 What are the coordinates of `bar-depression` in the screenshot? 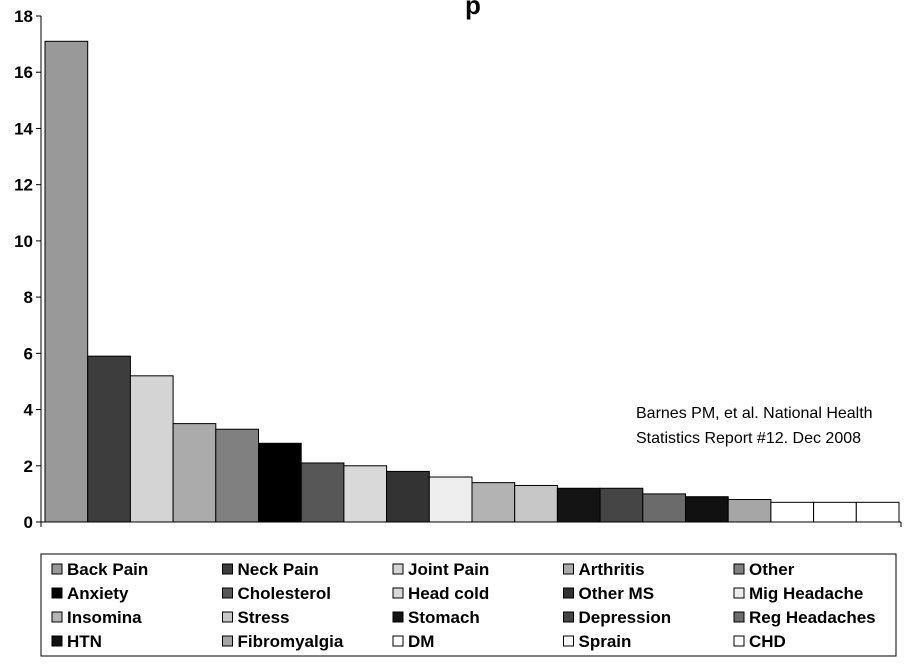 It's located at (621, 505).